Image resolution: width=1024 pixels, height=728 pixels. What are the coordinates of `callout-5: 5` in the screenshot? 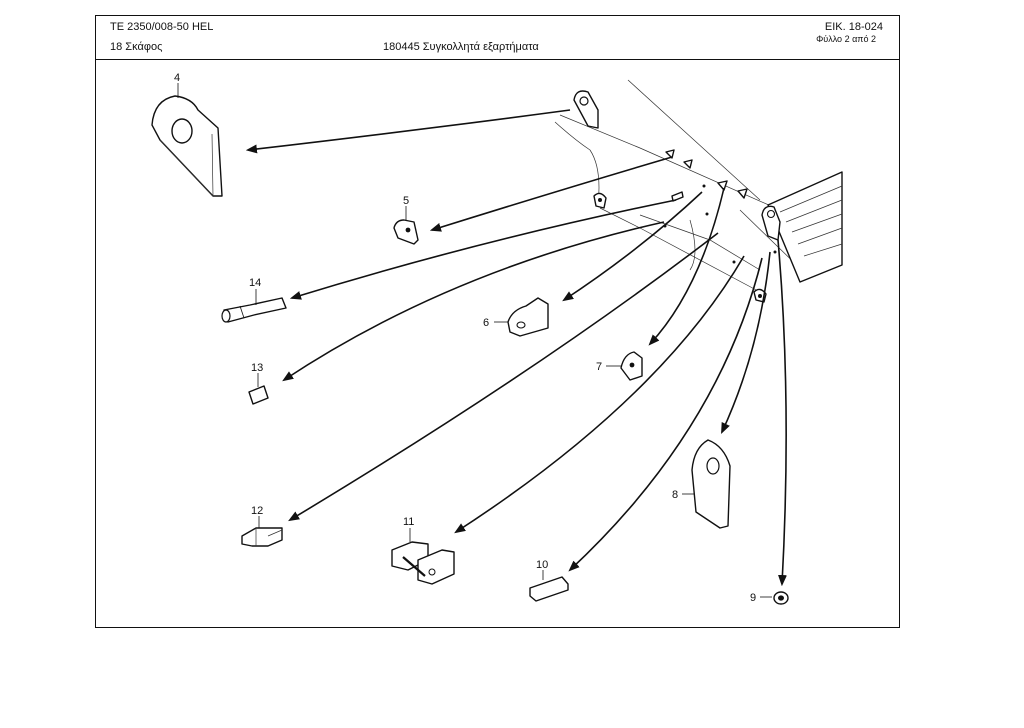 It's located at (406, 201).